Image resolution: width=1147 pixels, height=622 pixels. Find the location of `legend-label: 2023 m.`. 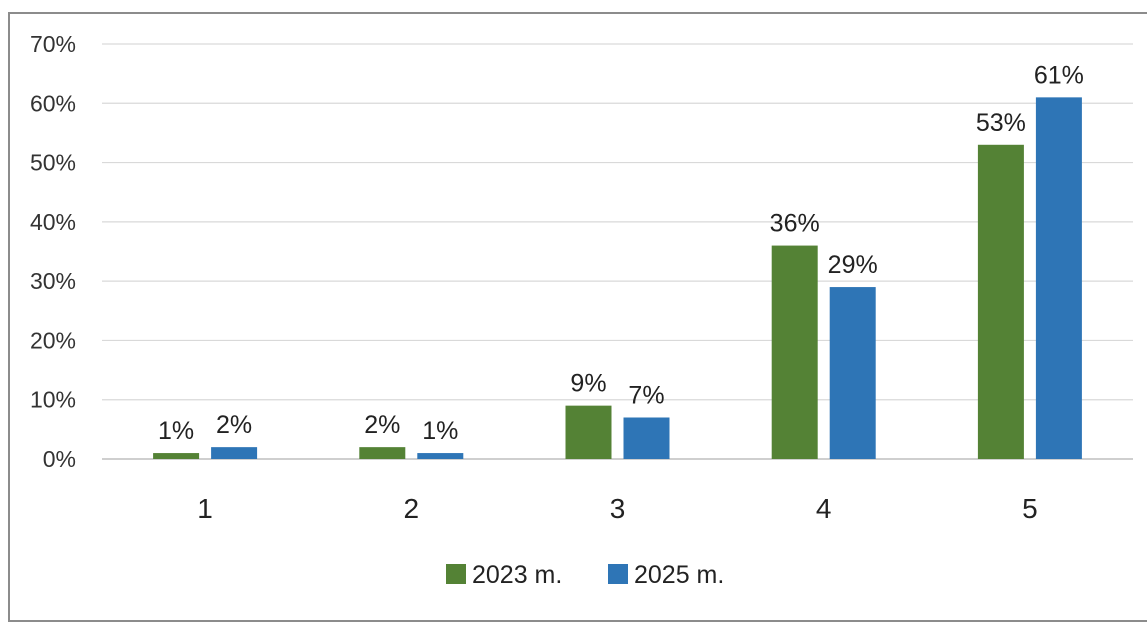

legend-label: 2023 m. is located at coordinates (517, 575).